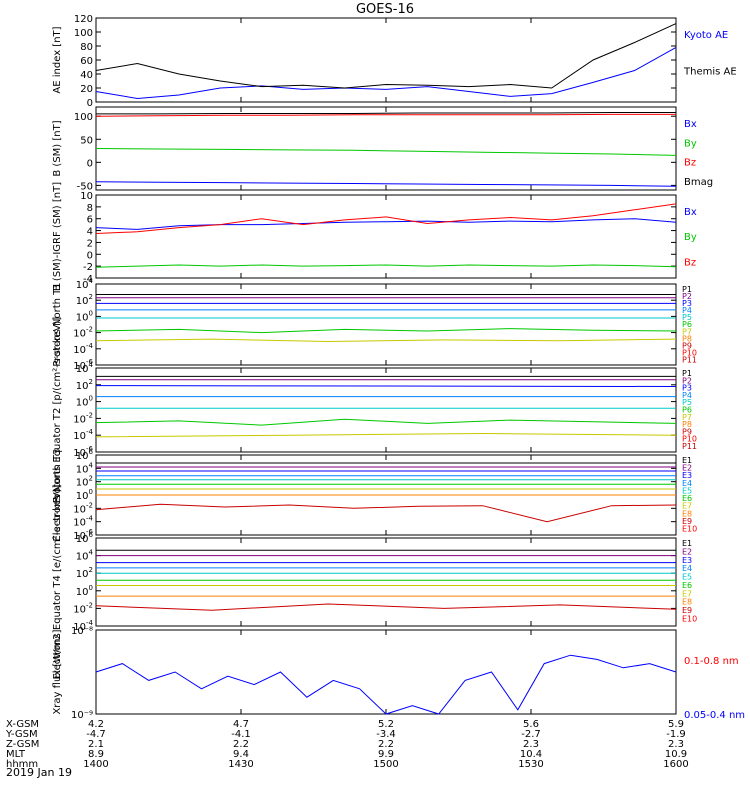 The image size is (750, 800). Describe the element at coordinates (687, 577) in the screenshot. I see `legend-entry: E5` at that location.